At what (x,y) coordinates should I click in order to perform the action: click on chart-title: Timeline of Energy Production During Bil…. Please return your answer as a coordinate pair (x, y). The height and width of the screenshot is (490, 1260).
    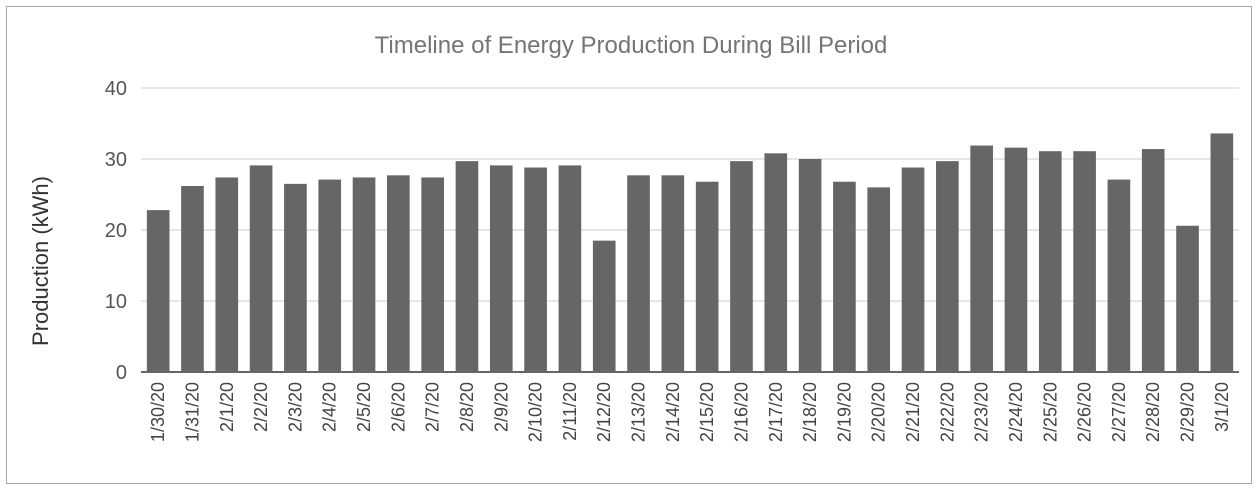
    Looking at the image, I should click on (631, 45).